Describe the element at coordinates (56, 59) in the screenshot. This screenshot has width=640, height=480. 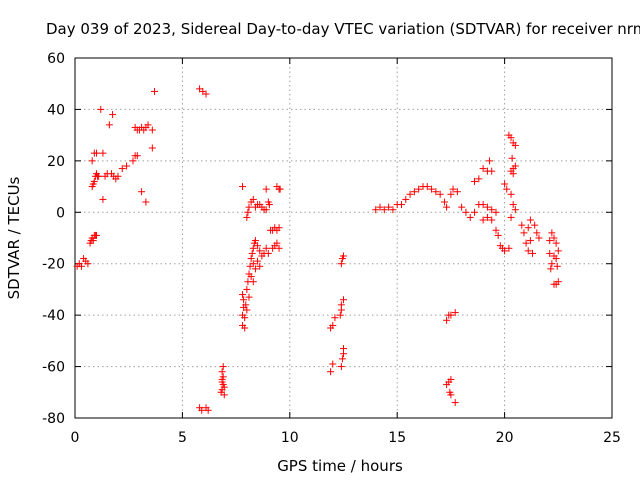
I see `y-tick-label: 60` at that location.